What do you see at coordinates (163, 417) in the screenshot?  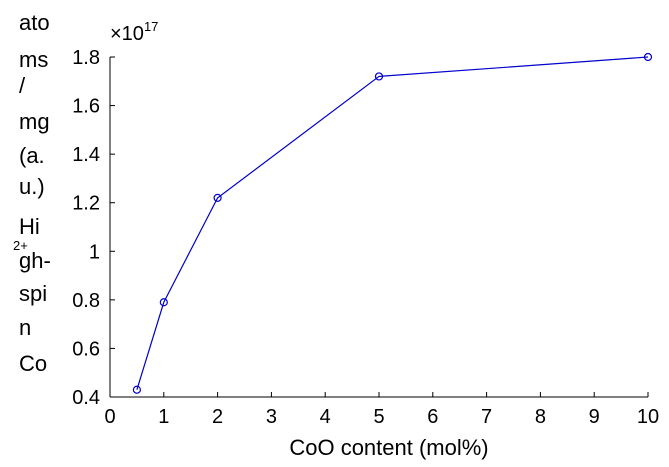 I see `x-tick-label: 1` at bounding box center [163, 417].